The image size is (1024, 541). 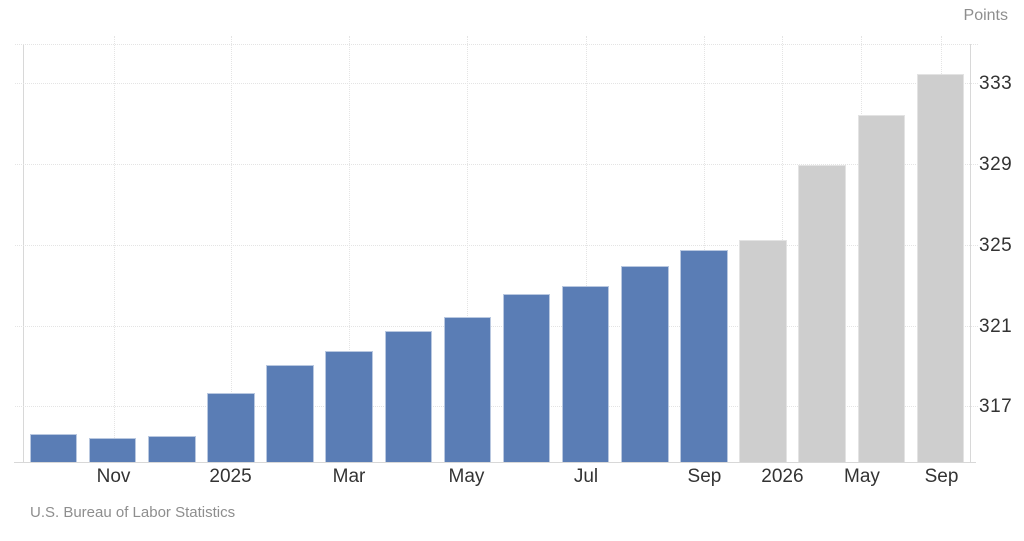 I want to click on source-attribution: U.S. Bureau of Labor Statistics, so click(x=133, y=512).